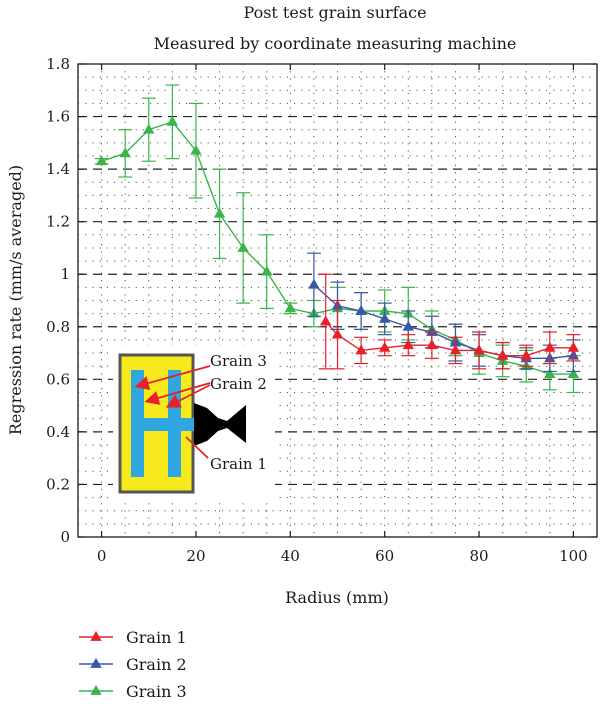  I want to click on legend-item-grain-3: Grain 3, so click(133, 691).